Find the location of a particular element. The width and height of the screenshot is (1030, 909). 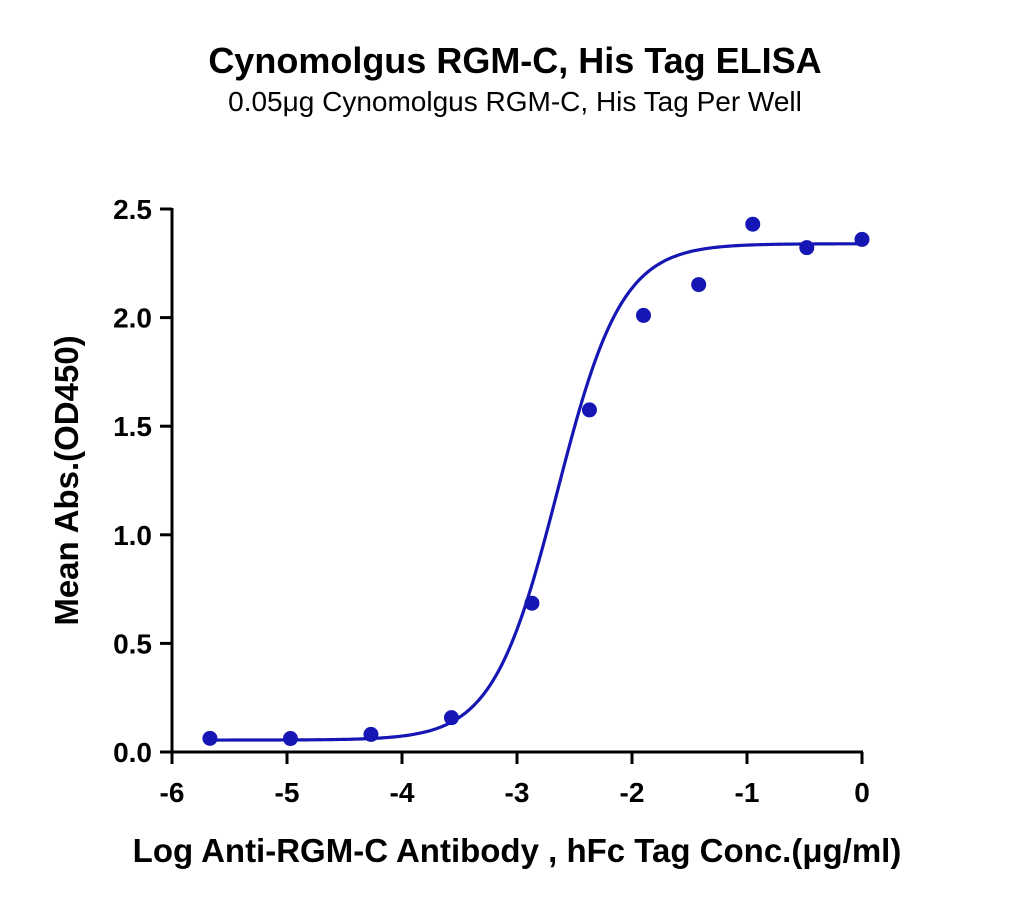

y-tick-label: 0.0 is located at coordinates (132, 752).